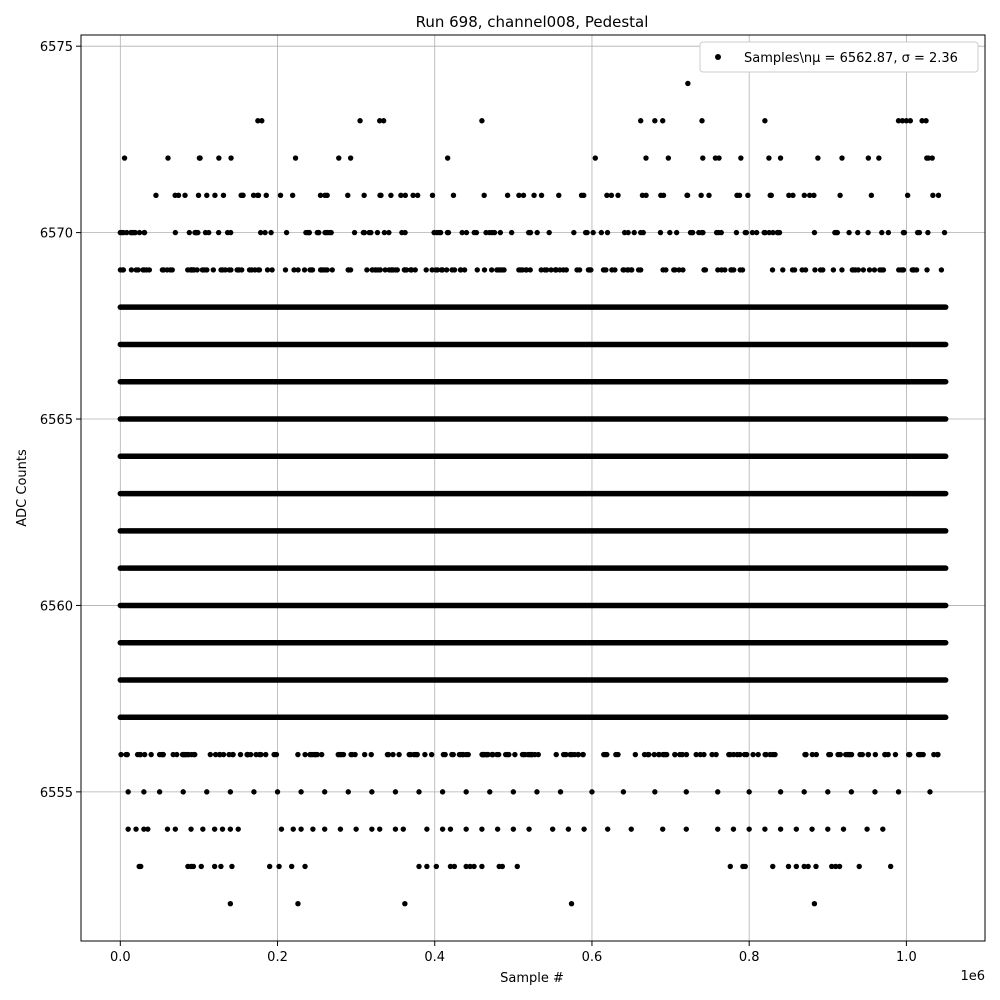 The height and width of the screenshot is (1000, 1000). Describe the element at coordinates (56, 420) in the screenshot. I see `y-tick-label: 6565` at that location.